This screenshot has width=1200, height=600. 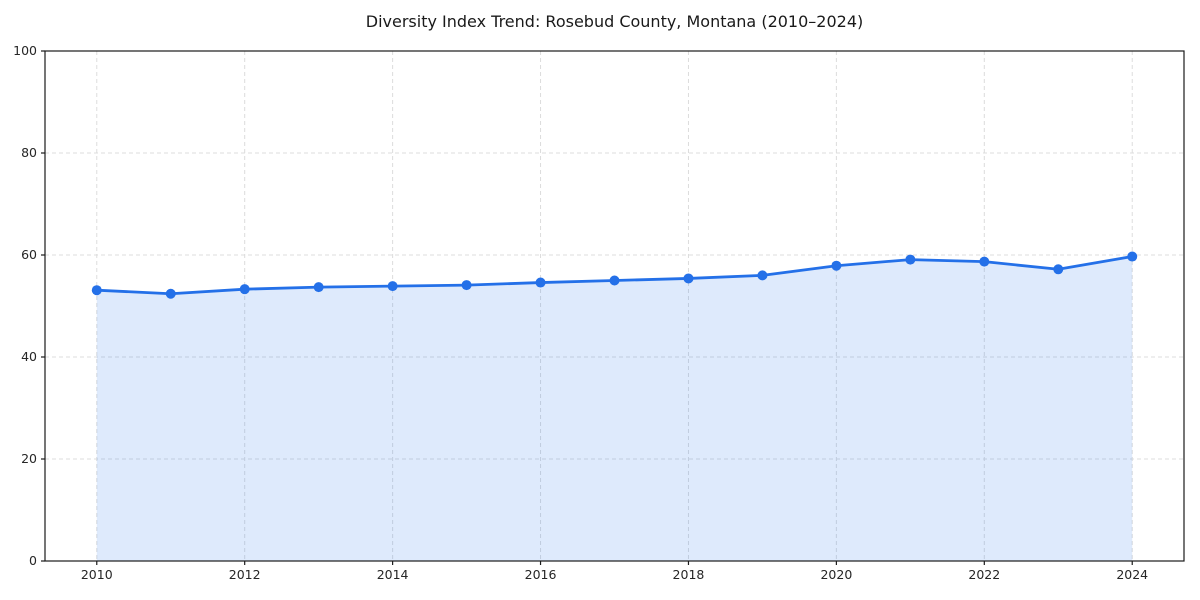 I want to click on data-point-2012, so click(x=244, y=289).